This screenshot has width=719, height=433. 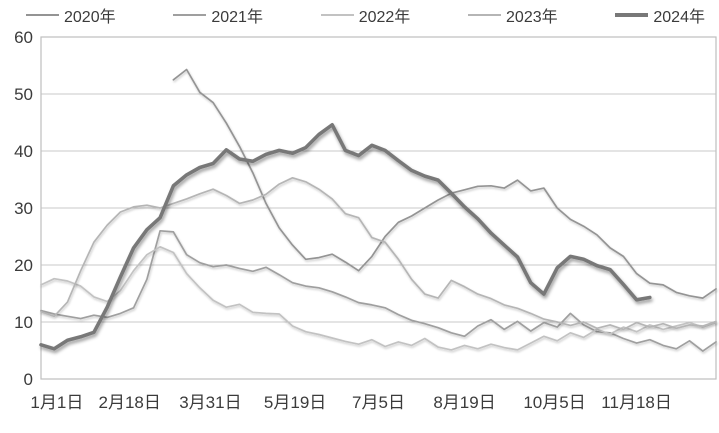 I want to click on legend-line-swatch-2023年, so click(x=485, y=15).